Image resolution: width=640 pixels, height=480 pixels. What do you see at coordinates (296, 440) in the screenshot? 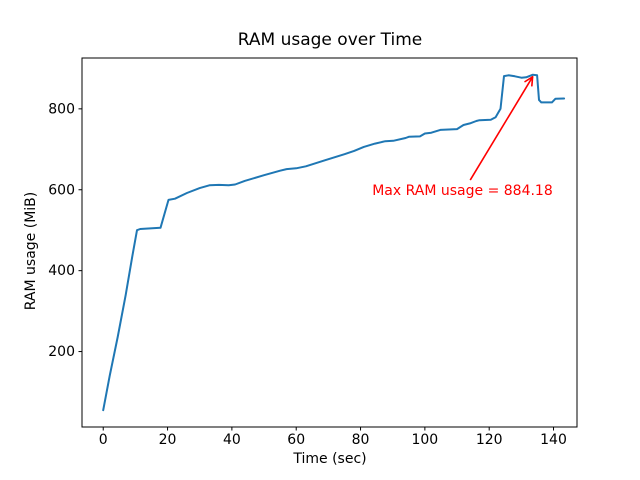
I see `x-tick-label: 60` at bounding box center [296, 440].